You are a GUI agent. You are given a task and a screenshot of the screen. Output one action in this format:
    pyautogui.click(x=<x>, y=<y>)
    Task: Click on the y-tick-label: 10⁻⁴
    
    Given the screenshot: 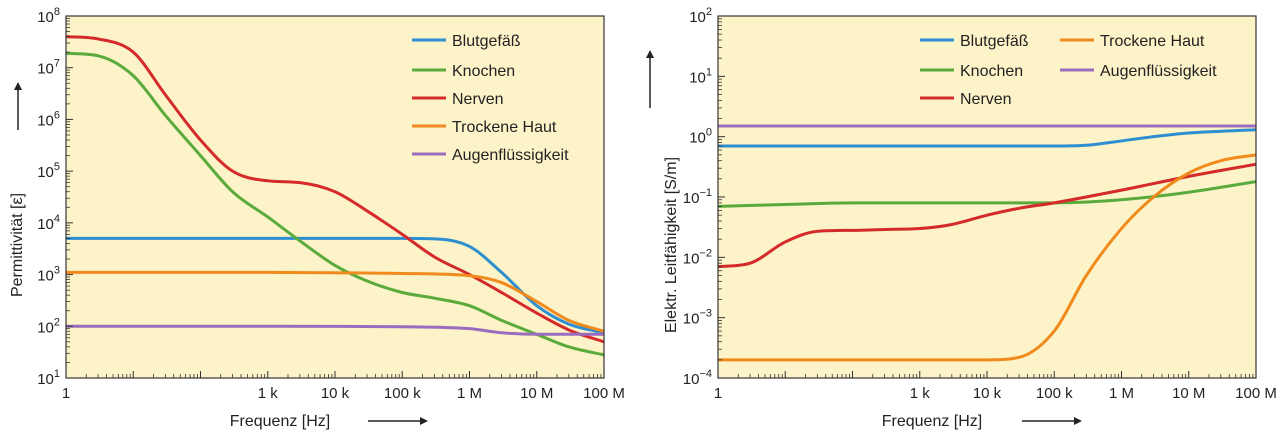 What is the action you would take?
    pyautogui.click(x=697, y=378)
    